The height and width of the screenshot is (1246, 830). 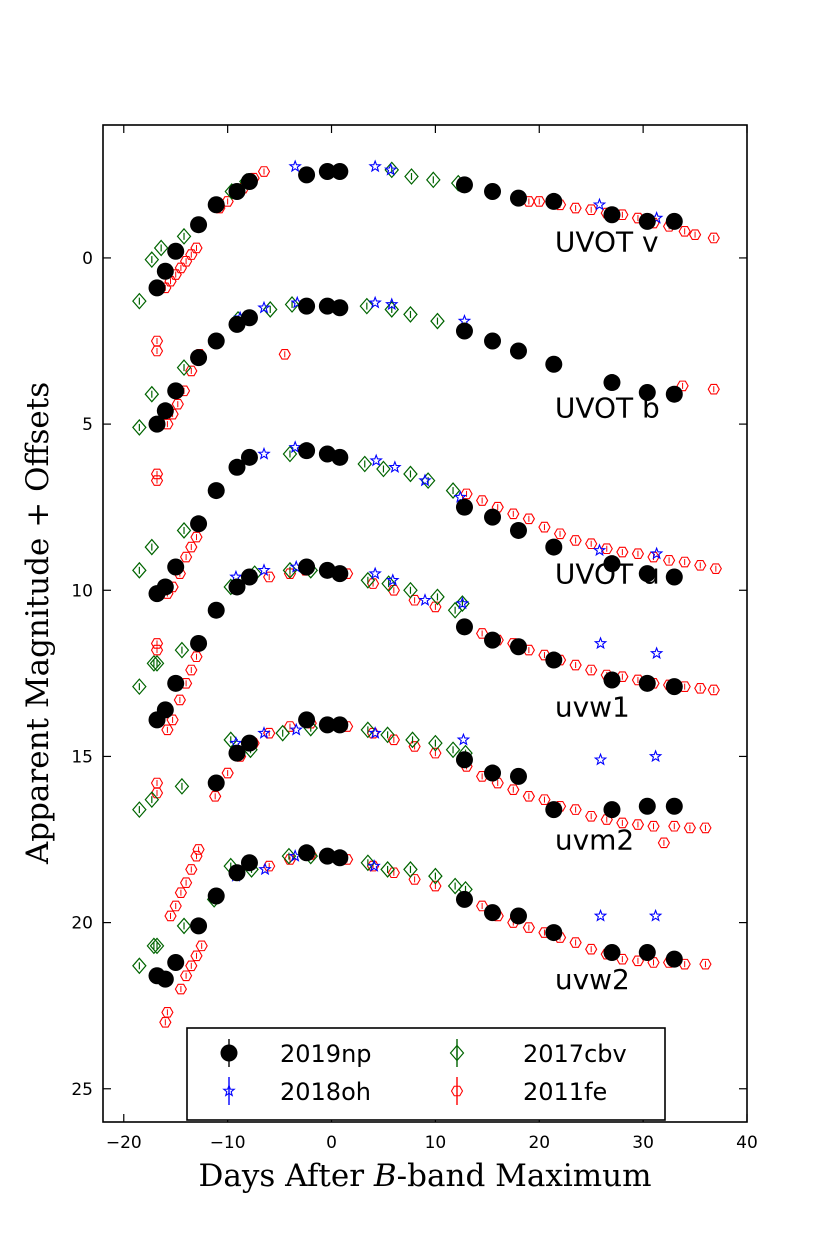 What do you see at coordinates (229, 1053) in the screenshot?
I see `legend-marker` at bounding box center [229, 1053].